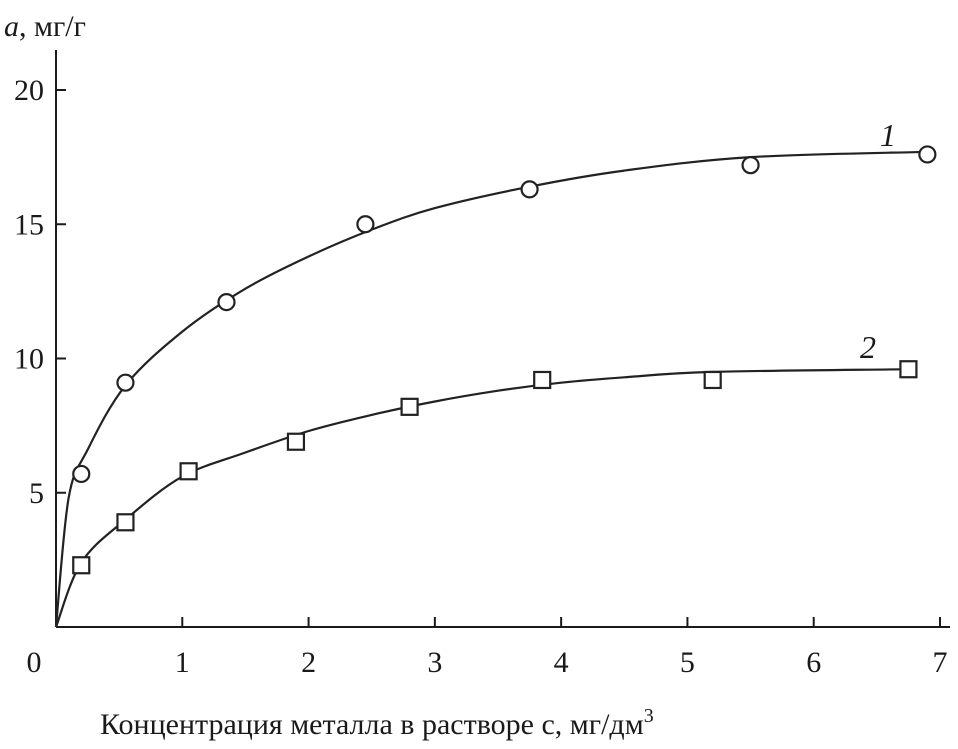 The height and width of the screenshot is (749, 958). Describe the element at coordinates (308, 662) in the screenshot. I see `x-tick-label: 2` at that location.